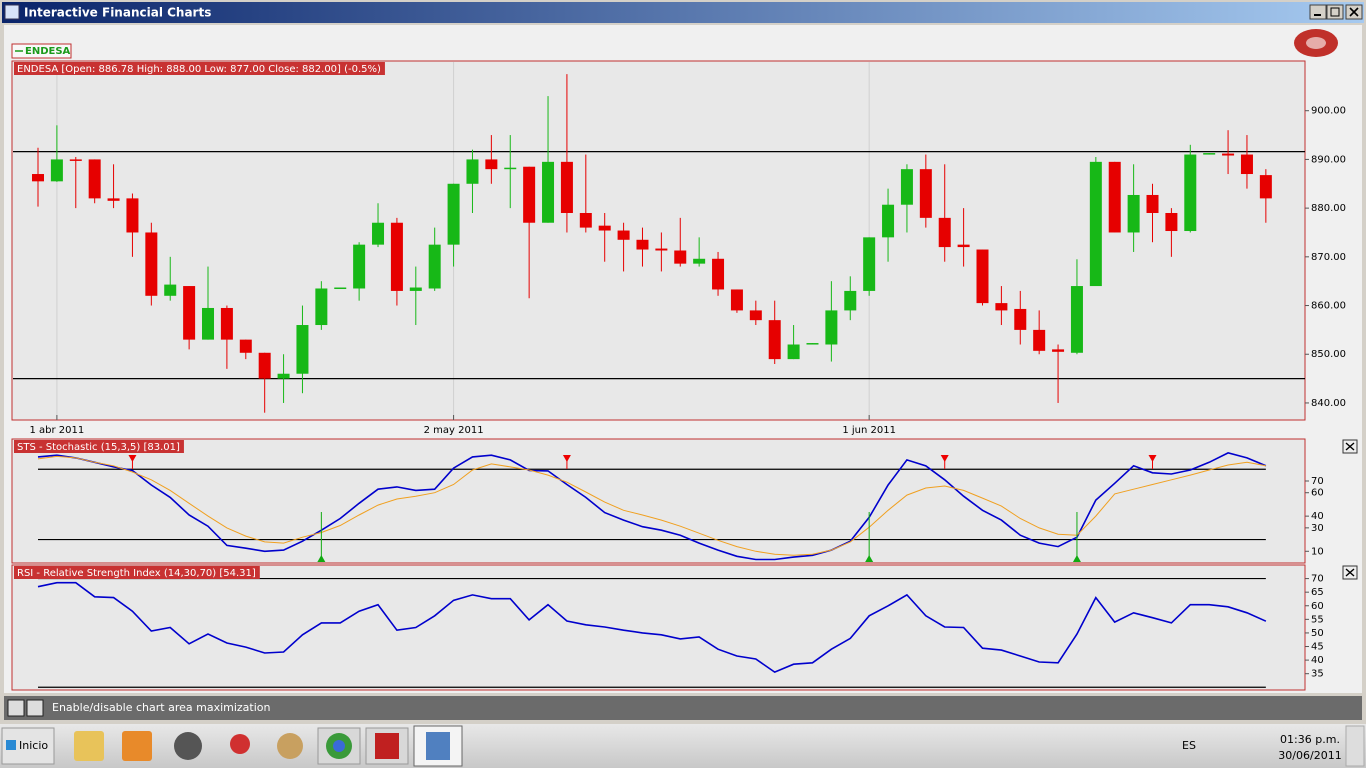  Describe the element at coordinates (290, 746) in the screenshot. I see `paint-icon` at that location.